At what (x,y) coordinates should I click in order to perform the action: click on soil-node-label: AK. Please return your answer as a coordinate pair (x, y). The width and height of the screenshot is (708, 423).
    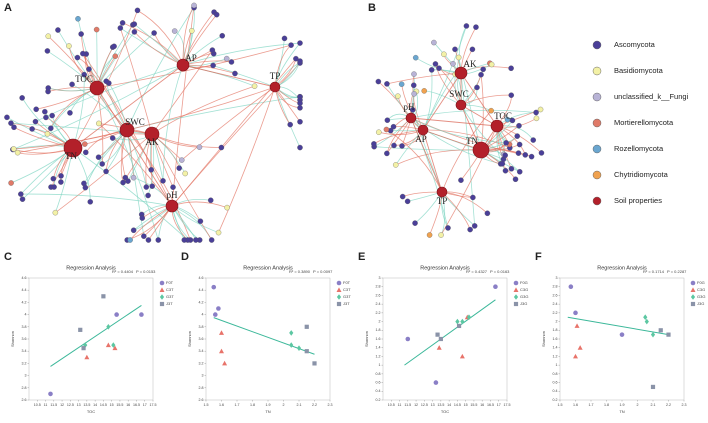
    Looking at the image, I should click on (152, 142).